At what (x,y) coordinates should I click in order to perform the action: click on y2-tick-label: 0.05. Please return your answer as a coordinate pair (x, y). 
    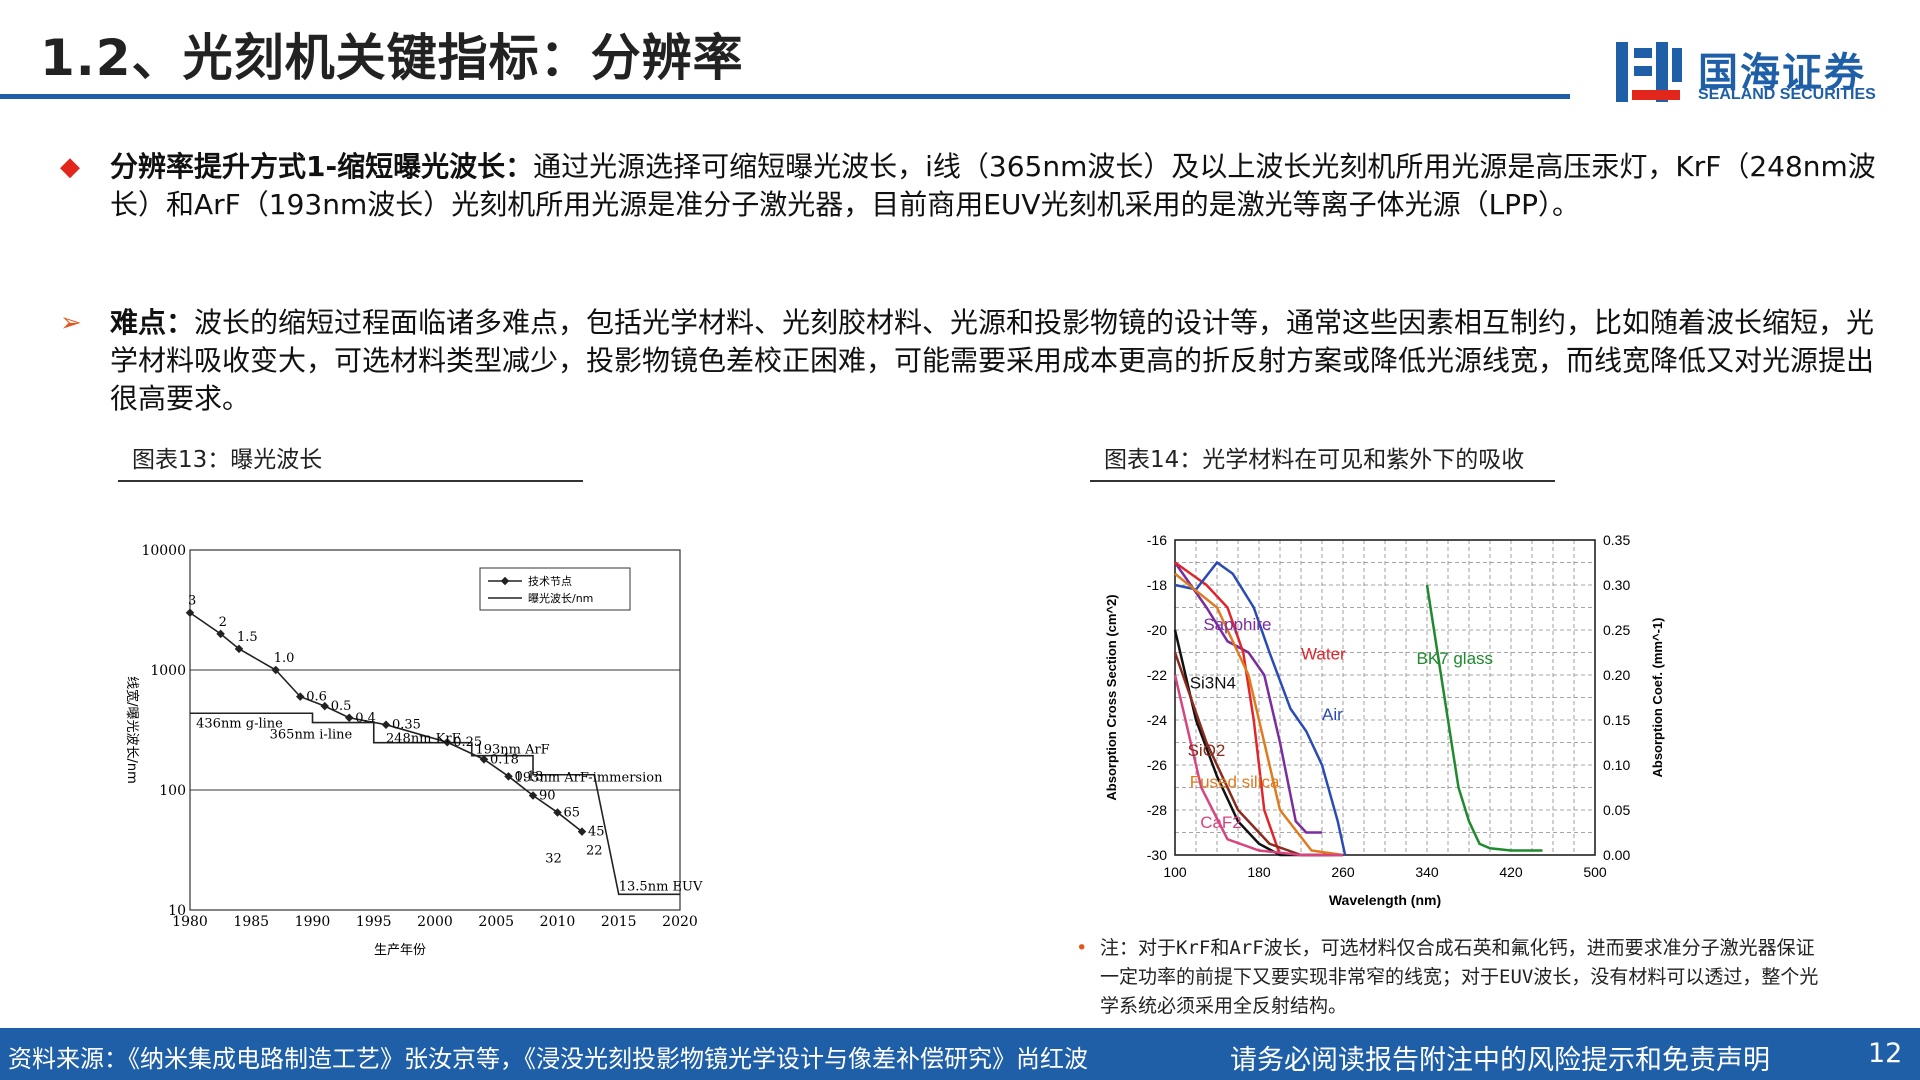
    Looking at the image, I should click on (1616, 810).